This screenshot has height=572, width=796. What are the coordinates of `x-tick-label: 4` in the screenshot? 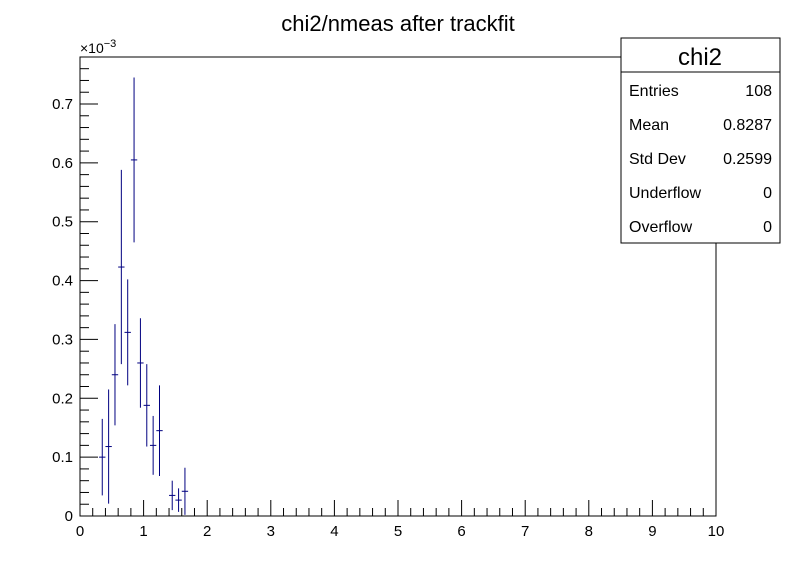 It's located at (334, 531).